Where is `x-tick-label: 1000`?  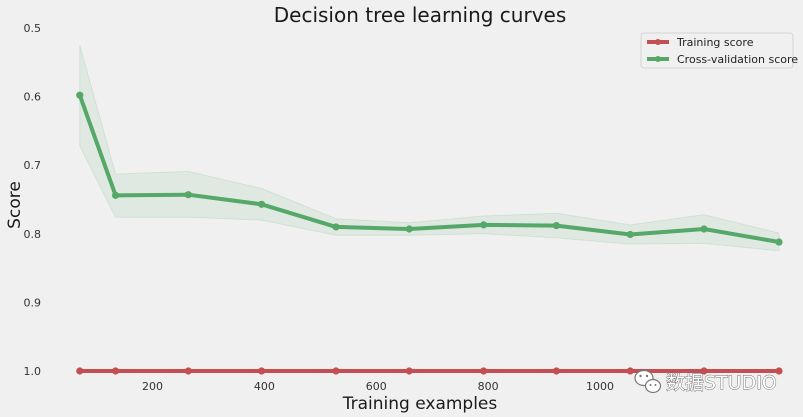 x-tick-label: 1000 is located at coordinates (600, 386).